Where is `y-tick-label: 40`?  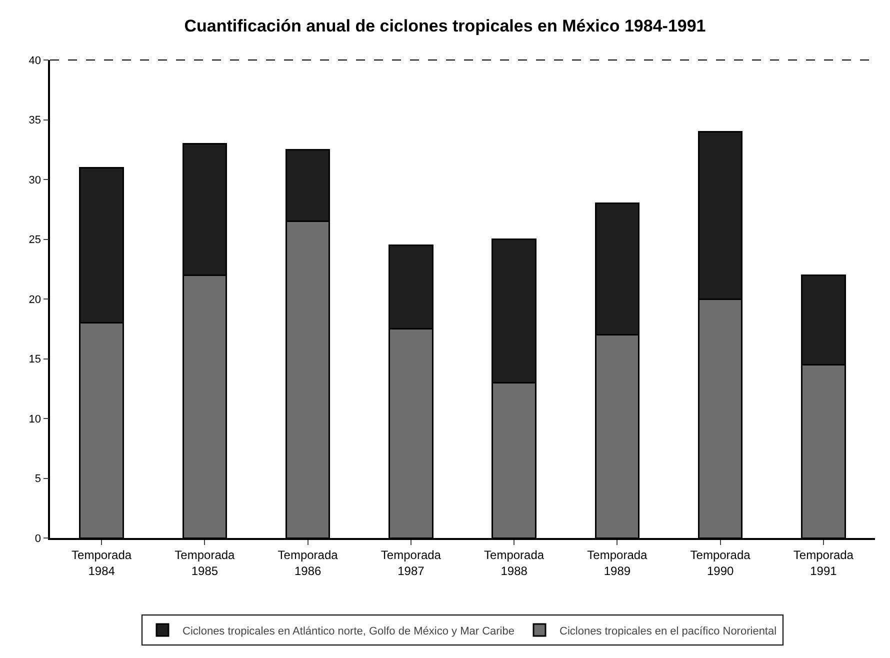
y-tick-label: 40 is located at coordinates (35, 60).